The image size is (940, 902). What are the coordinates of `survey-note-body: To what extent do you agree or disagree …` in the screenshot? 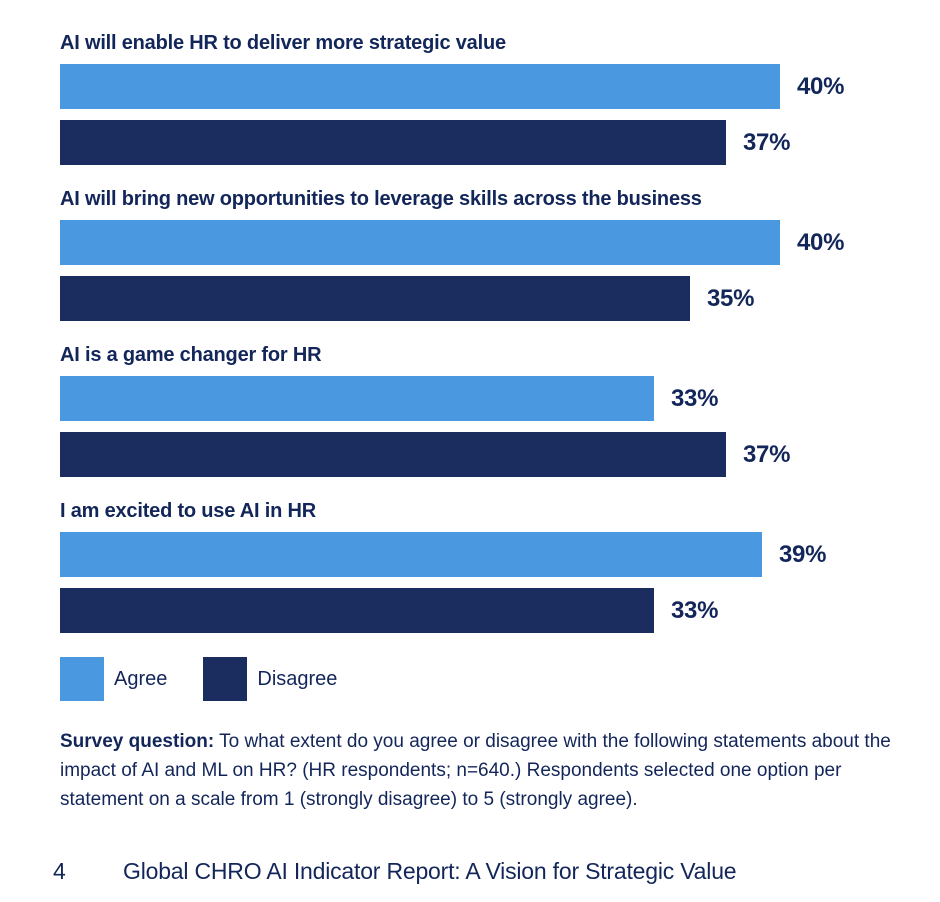 It's located at (475, 770).